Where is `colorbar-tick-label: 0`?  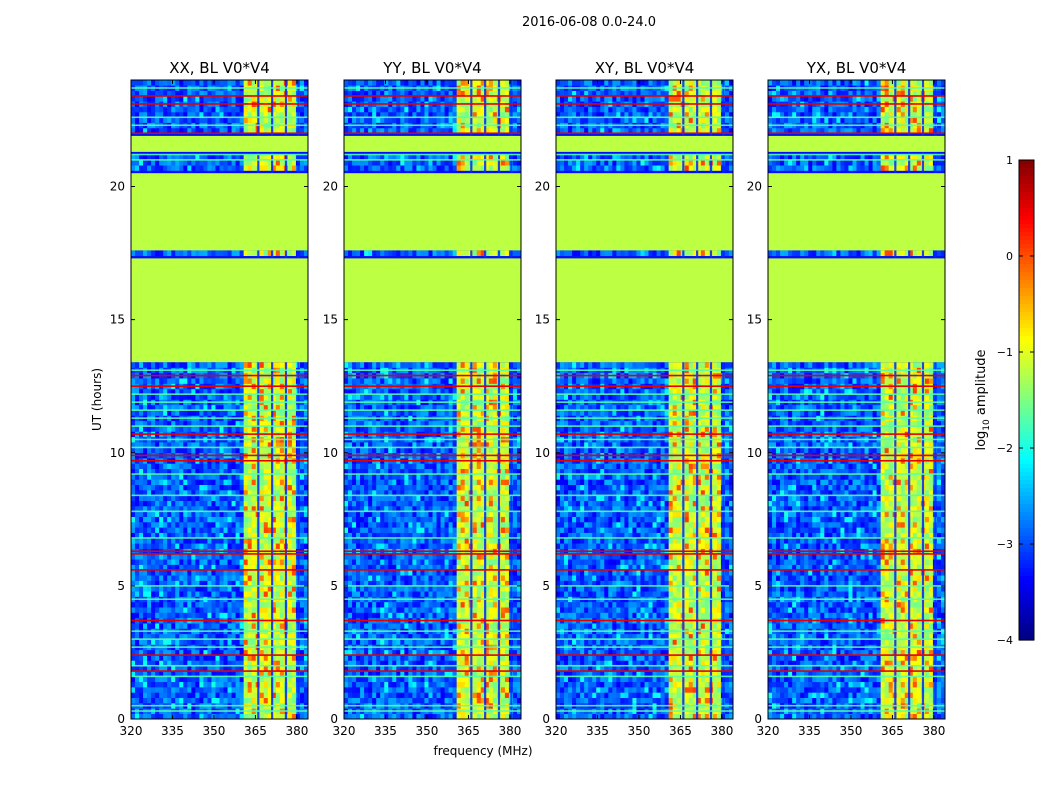 colorbar-tick-label: 0 is located at coordinates (1009, 256).